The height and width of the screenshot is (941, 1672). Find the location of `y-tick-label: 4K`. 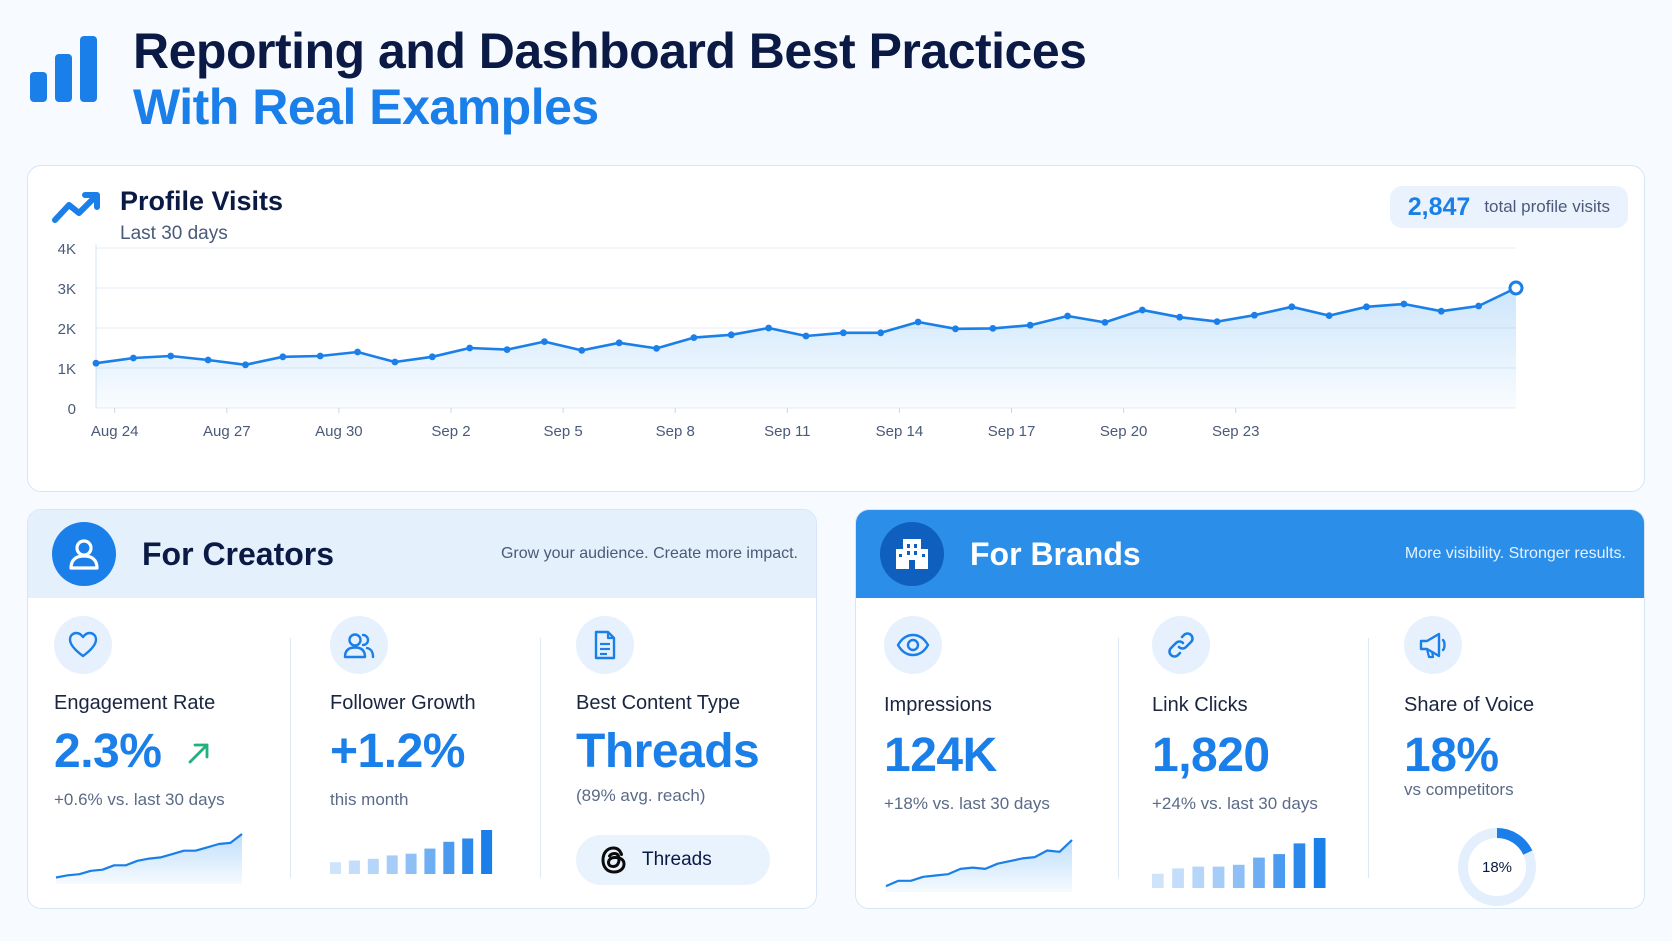

y-tick-label: 4K is located at coordinates (67, 249).